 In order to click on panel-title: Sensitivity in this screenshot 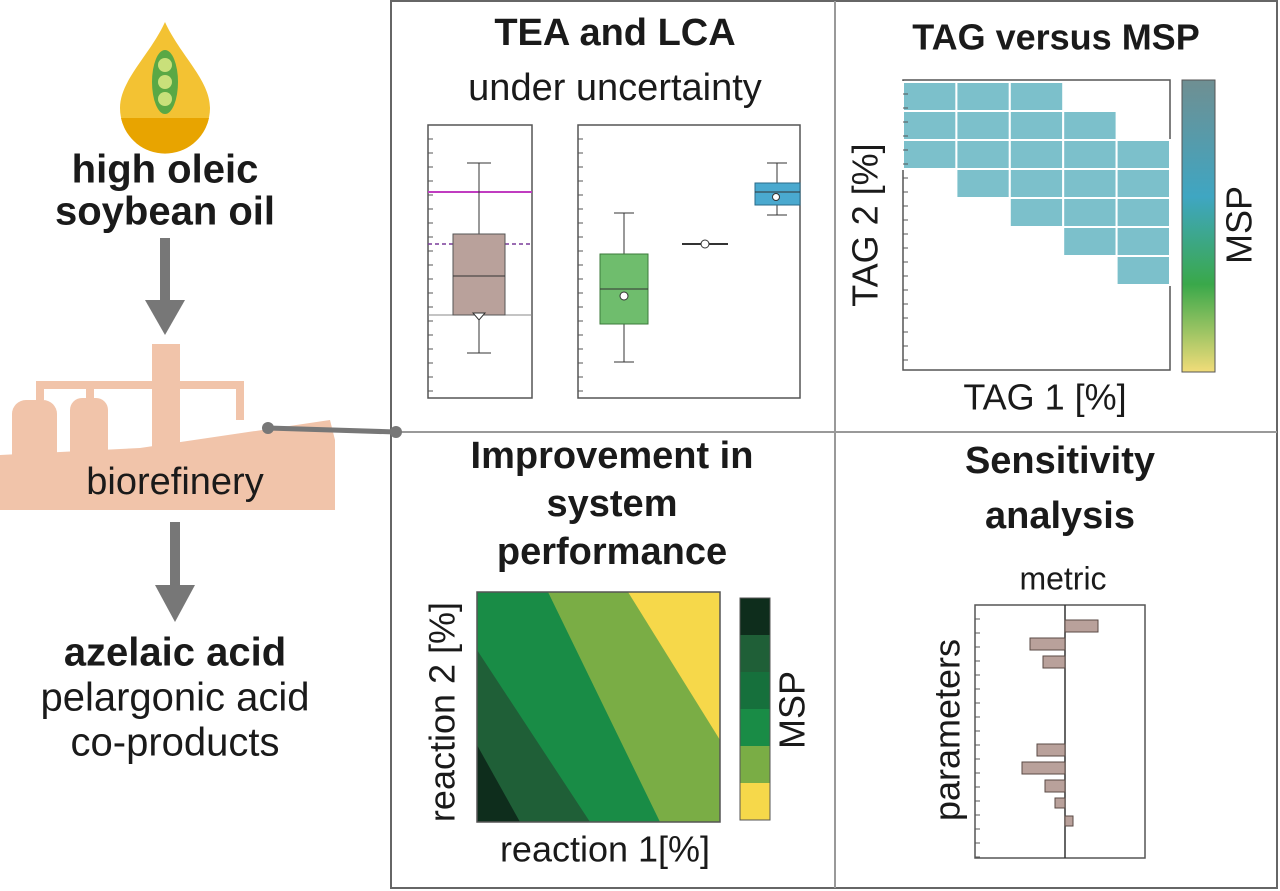, I will do `click(1060, 461)`.